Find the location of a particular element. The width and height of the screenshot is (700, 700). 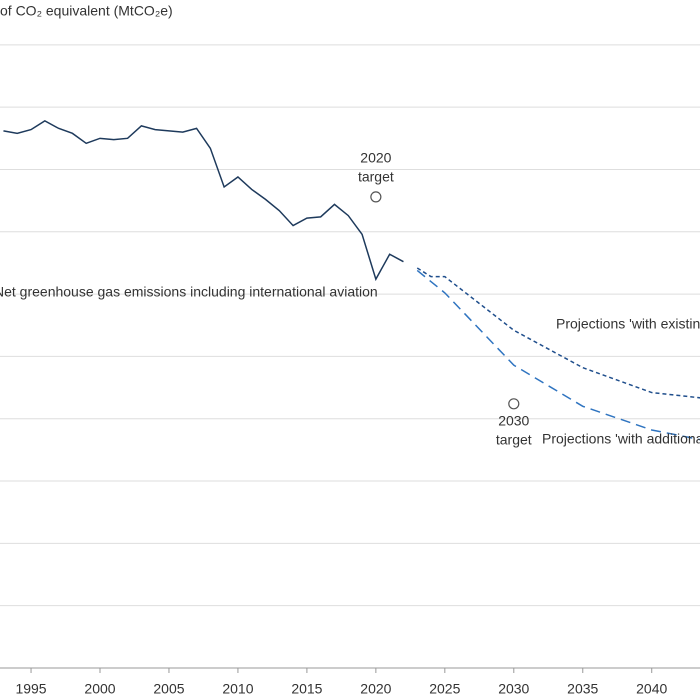

x-tick-label: 1995 is located at coordinates (30, 689).